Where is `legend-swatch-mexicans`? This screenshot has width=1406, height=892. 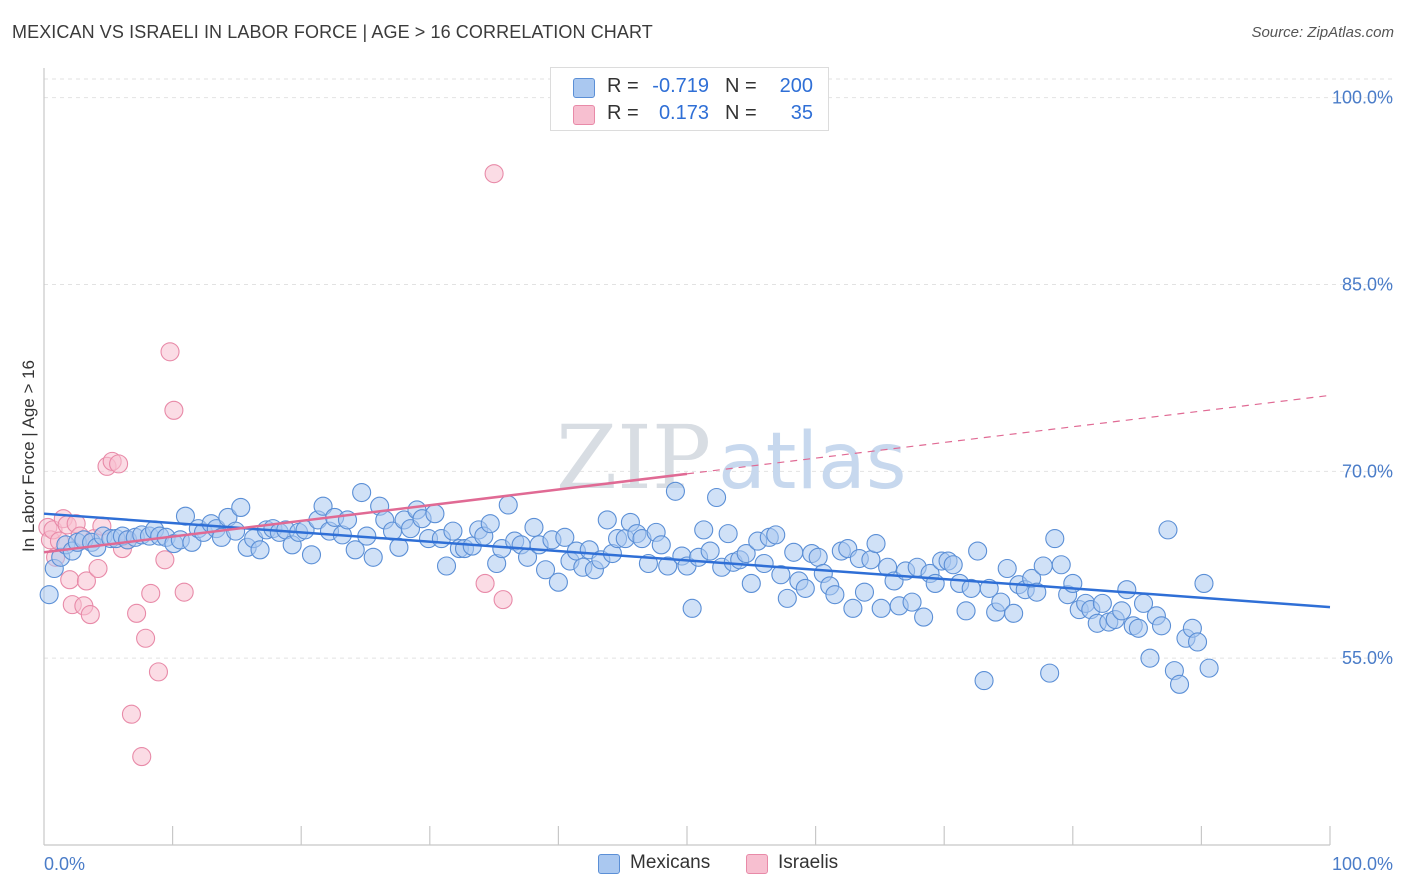
legend-swatch-mexicans is located at coordinates (584, 88).